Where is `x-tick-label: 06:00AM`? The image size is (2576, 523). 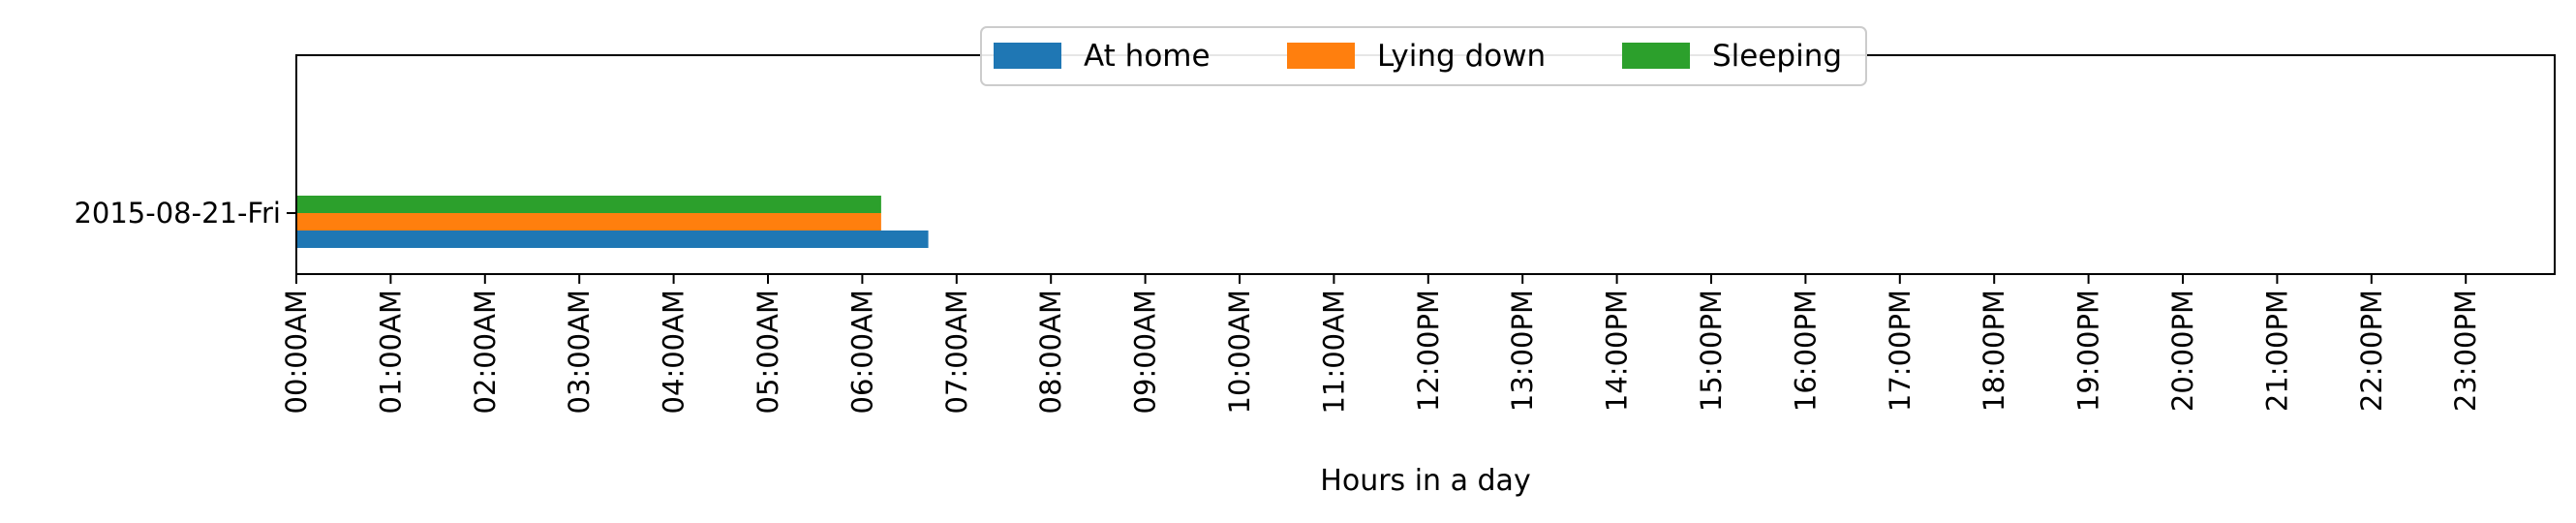 x-tick-label: 06:00AM is located at coordinates (861, 352).